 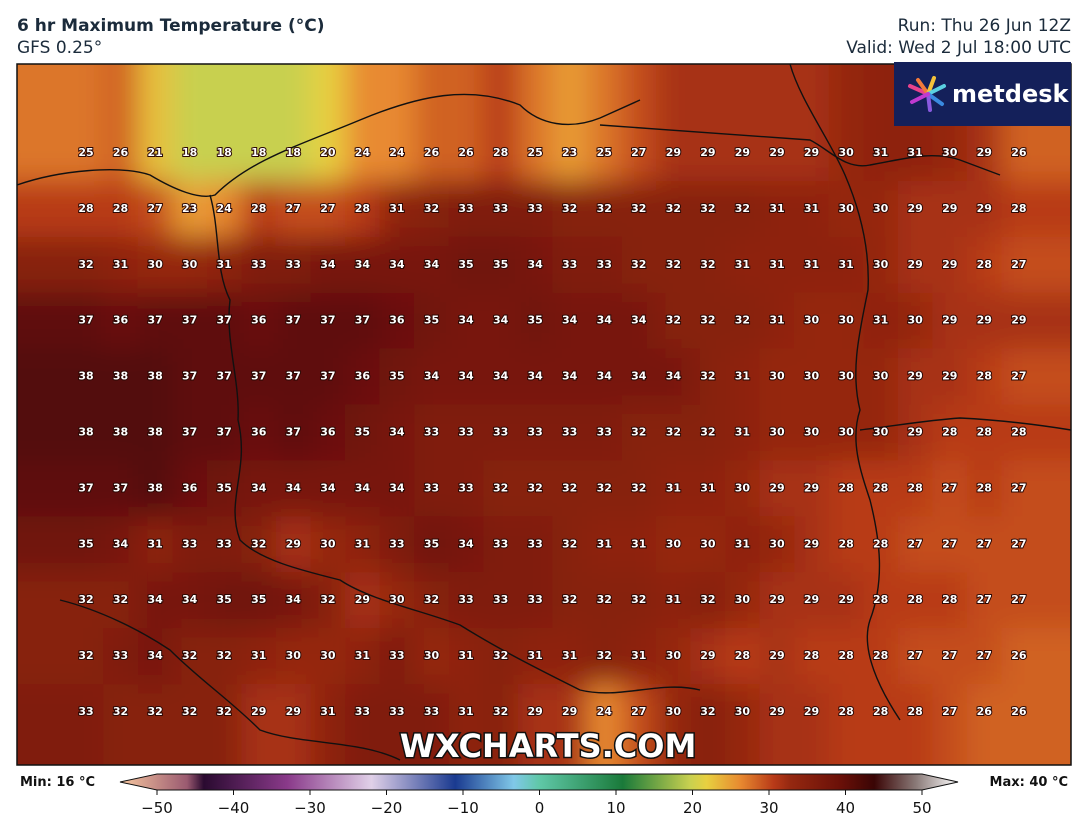 I want to click on title: 6 hr Maximum Temperature (°C), so click(x=171, y=26).